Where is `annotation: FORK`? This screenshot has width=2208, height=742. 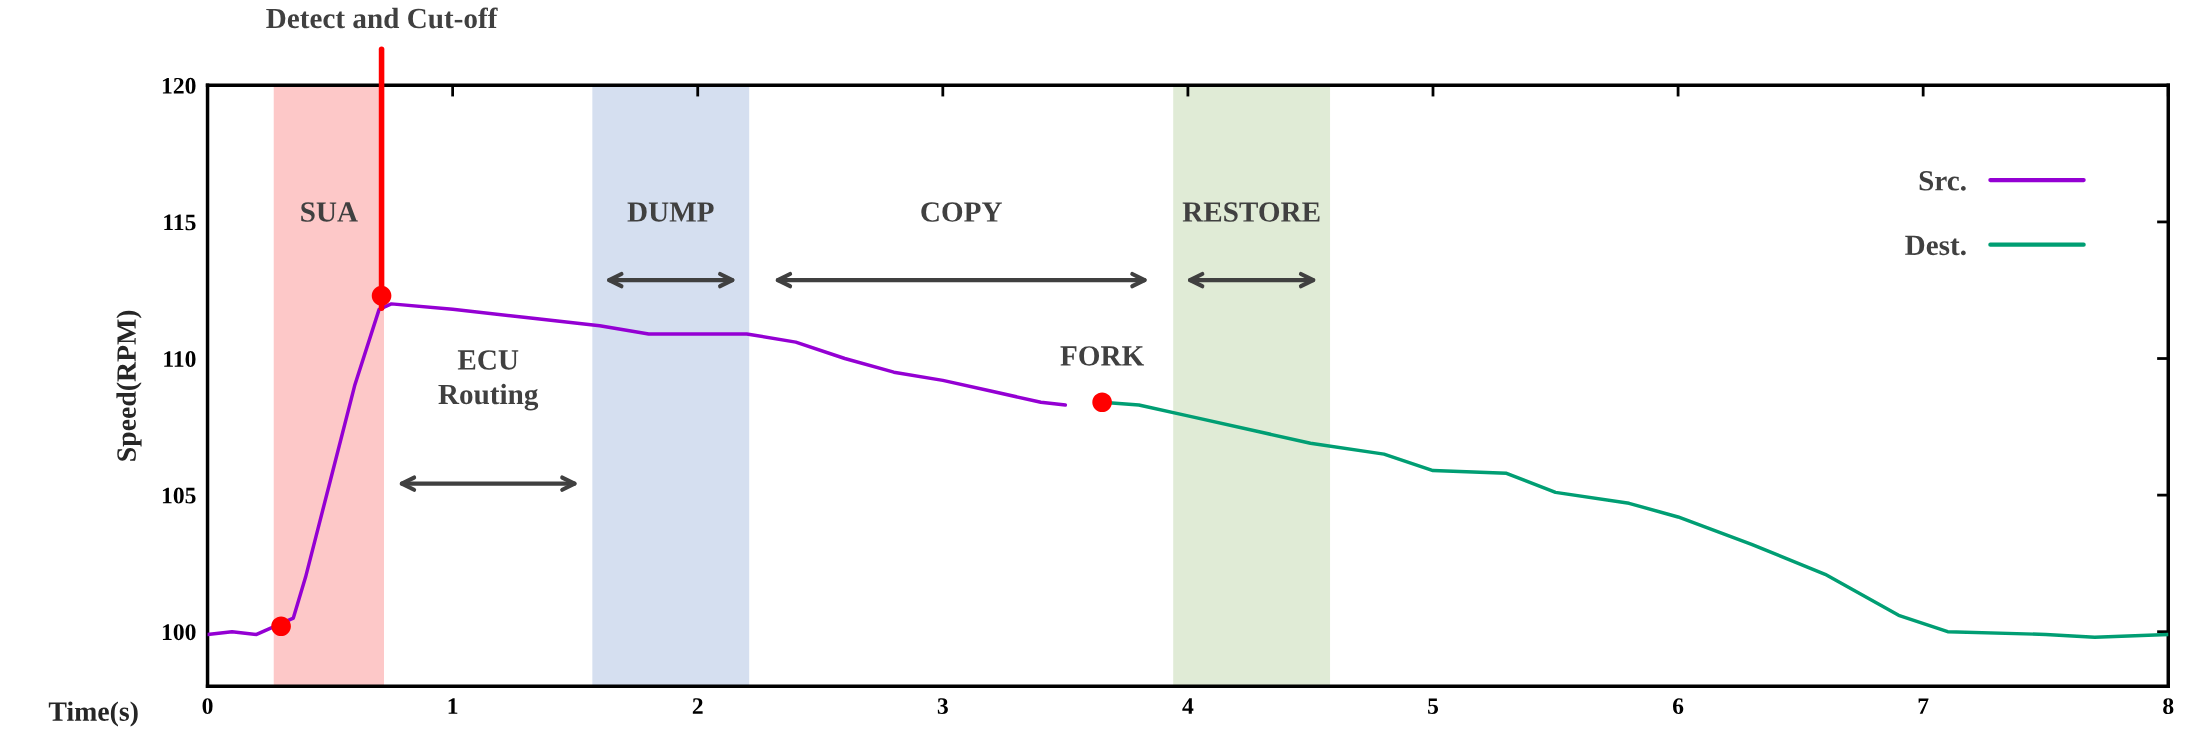
annotation: FORK is located at coordinates (1102, 356).